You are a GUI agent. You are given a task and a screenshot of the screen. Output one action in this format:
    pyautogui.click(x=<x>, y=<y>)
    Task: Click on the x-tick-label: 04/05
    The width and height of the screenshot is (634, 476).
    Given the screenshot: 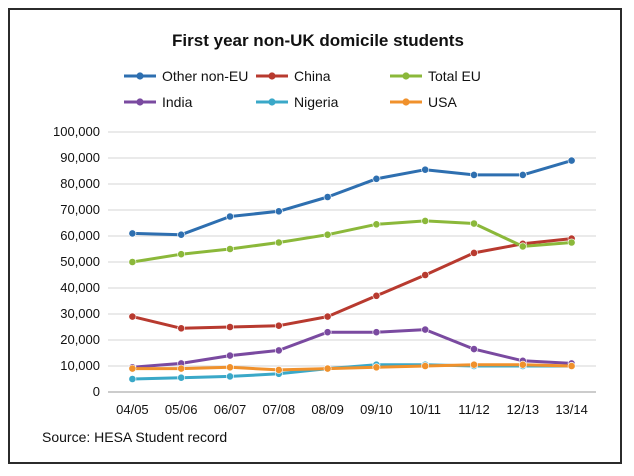 What is the action you would take?
    pyautogui.click(x=132, y=409)
    